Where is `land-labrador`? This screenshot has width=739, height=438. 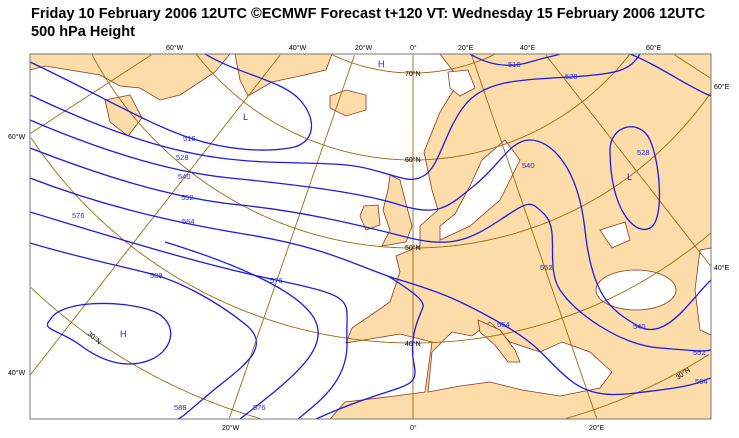 land-labrador is located at coordinates (123, 115).